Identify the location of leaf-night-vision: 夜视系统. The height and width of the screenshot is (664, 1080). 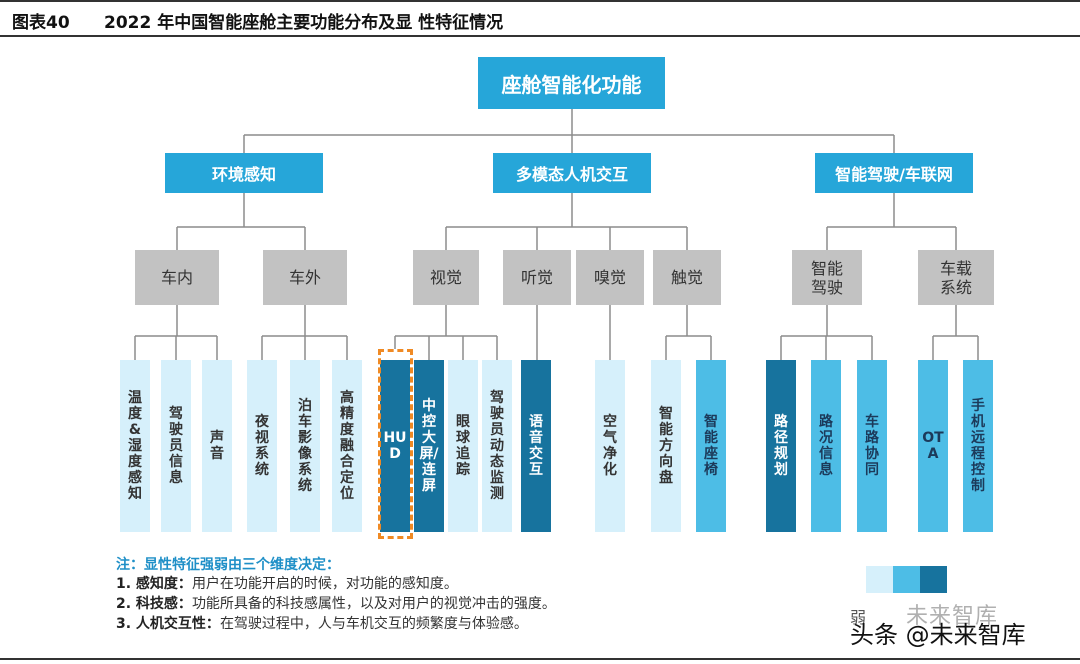
(262, 446).